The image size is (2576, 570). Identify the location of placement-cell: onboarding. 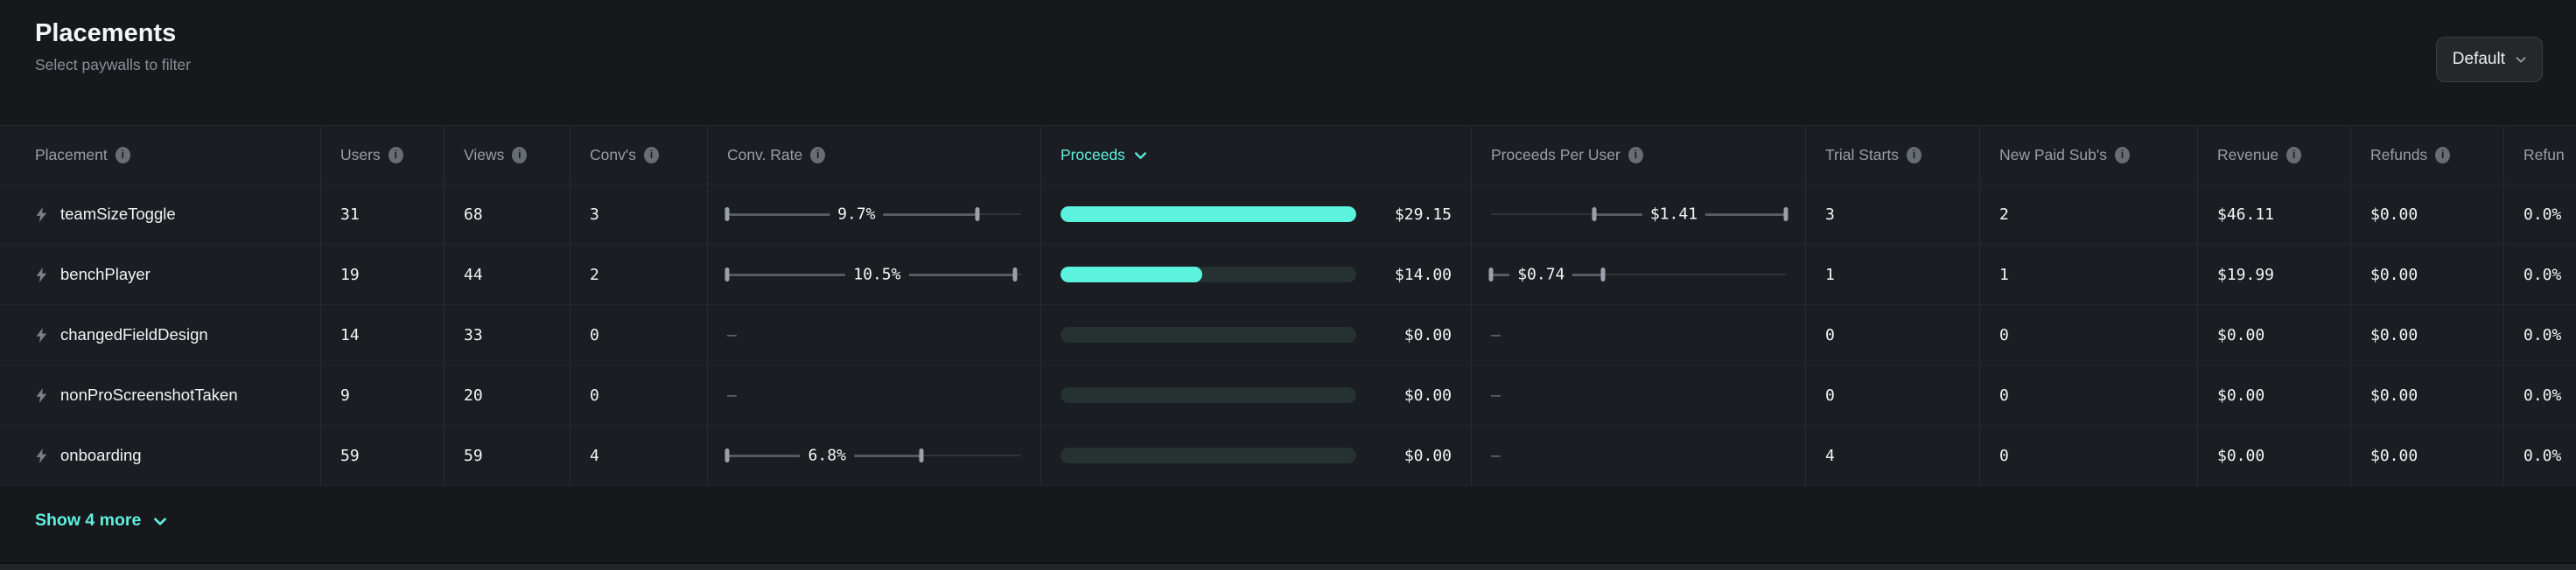
(160, 455).